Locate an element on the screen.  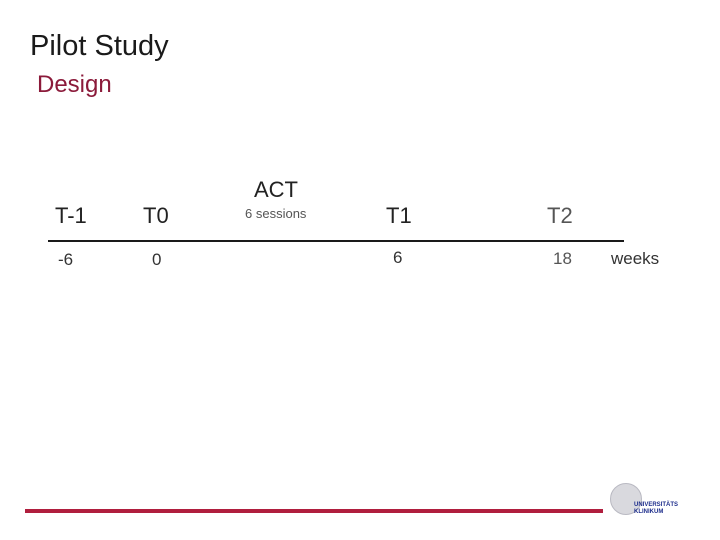
phase-label-act: ACT is located at coordinates (276, 189).